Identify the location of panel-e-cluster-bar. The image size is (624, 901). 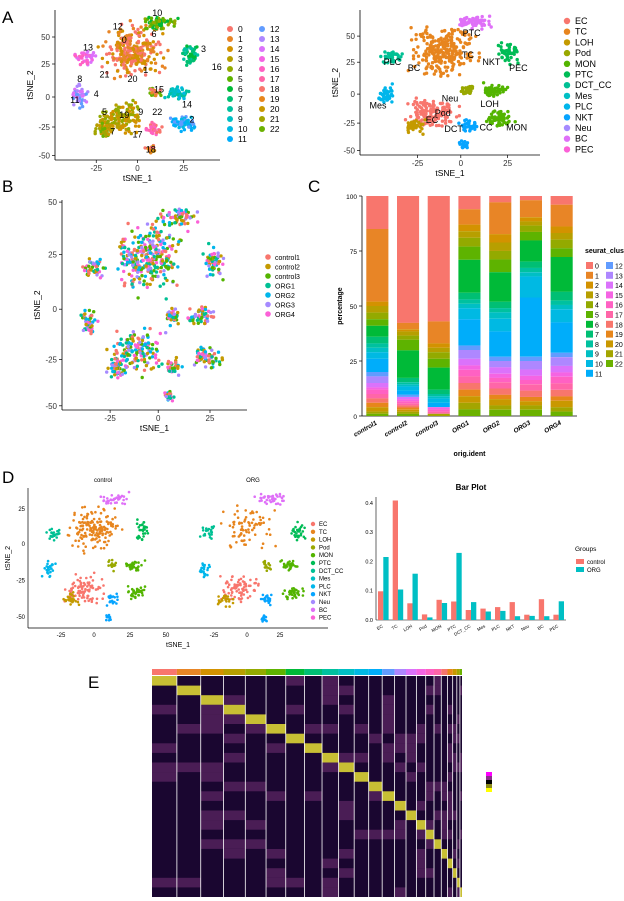
(346, 672).